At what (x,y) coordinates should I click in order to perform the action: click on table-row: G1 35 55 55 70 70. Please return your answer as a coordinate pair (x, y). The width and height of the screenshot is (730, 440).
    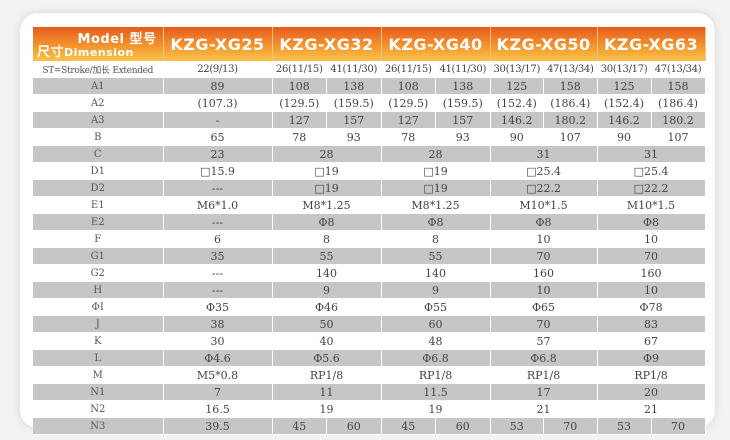
    Looking at the image, I should click on (369, 256).